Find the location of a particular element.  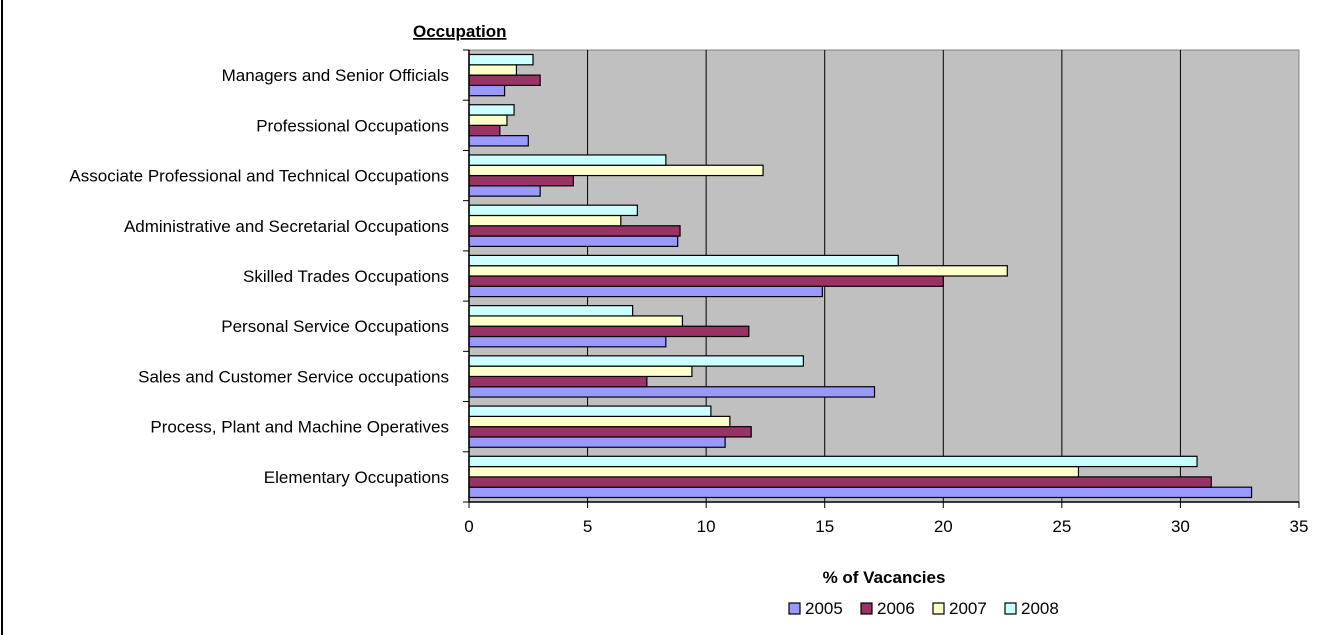

legend-swatch-2007 is located at coordinates (938, 608).